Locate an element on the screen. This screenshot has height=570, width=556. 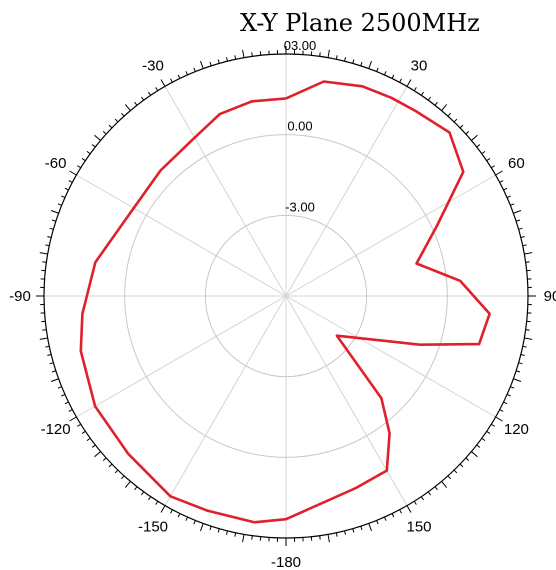
angle-label: -180 is located at coordinates (286, 562).